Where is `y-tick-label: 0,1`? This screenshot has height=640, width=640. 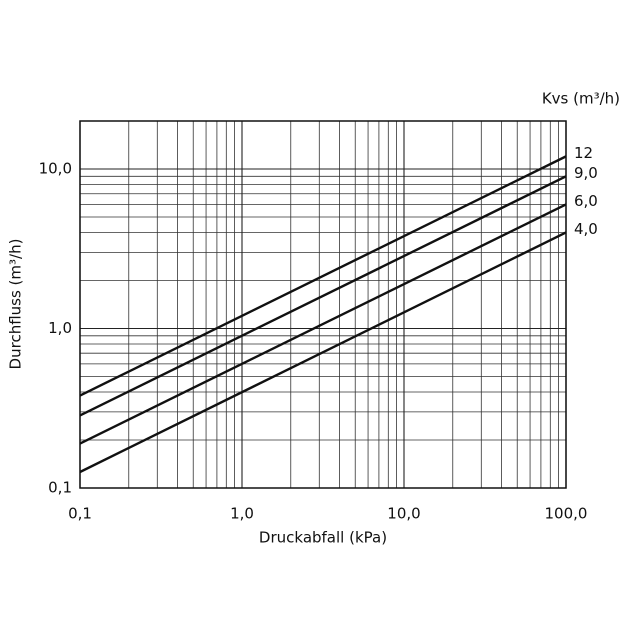
y-tick-label: 0,1 is located at coordinates (60, 488).